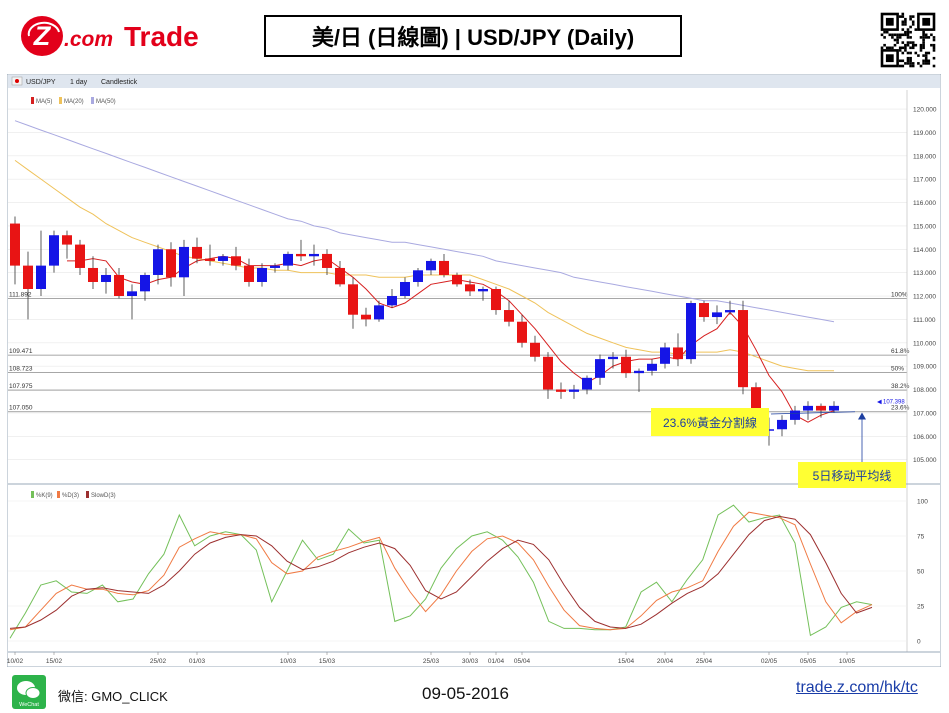 This screenshot has height=713, width=949. I want to click on last-price-marker: ◀, so click(879, 403).